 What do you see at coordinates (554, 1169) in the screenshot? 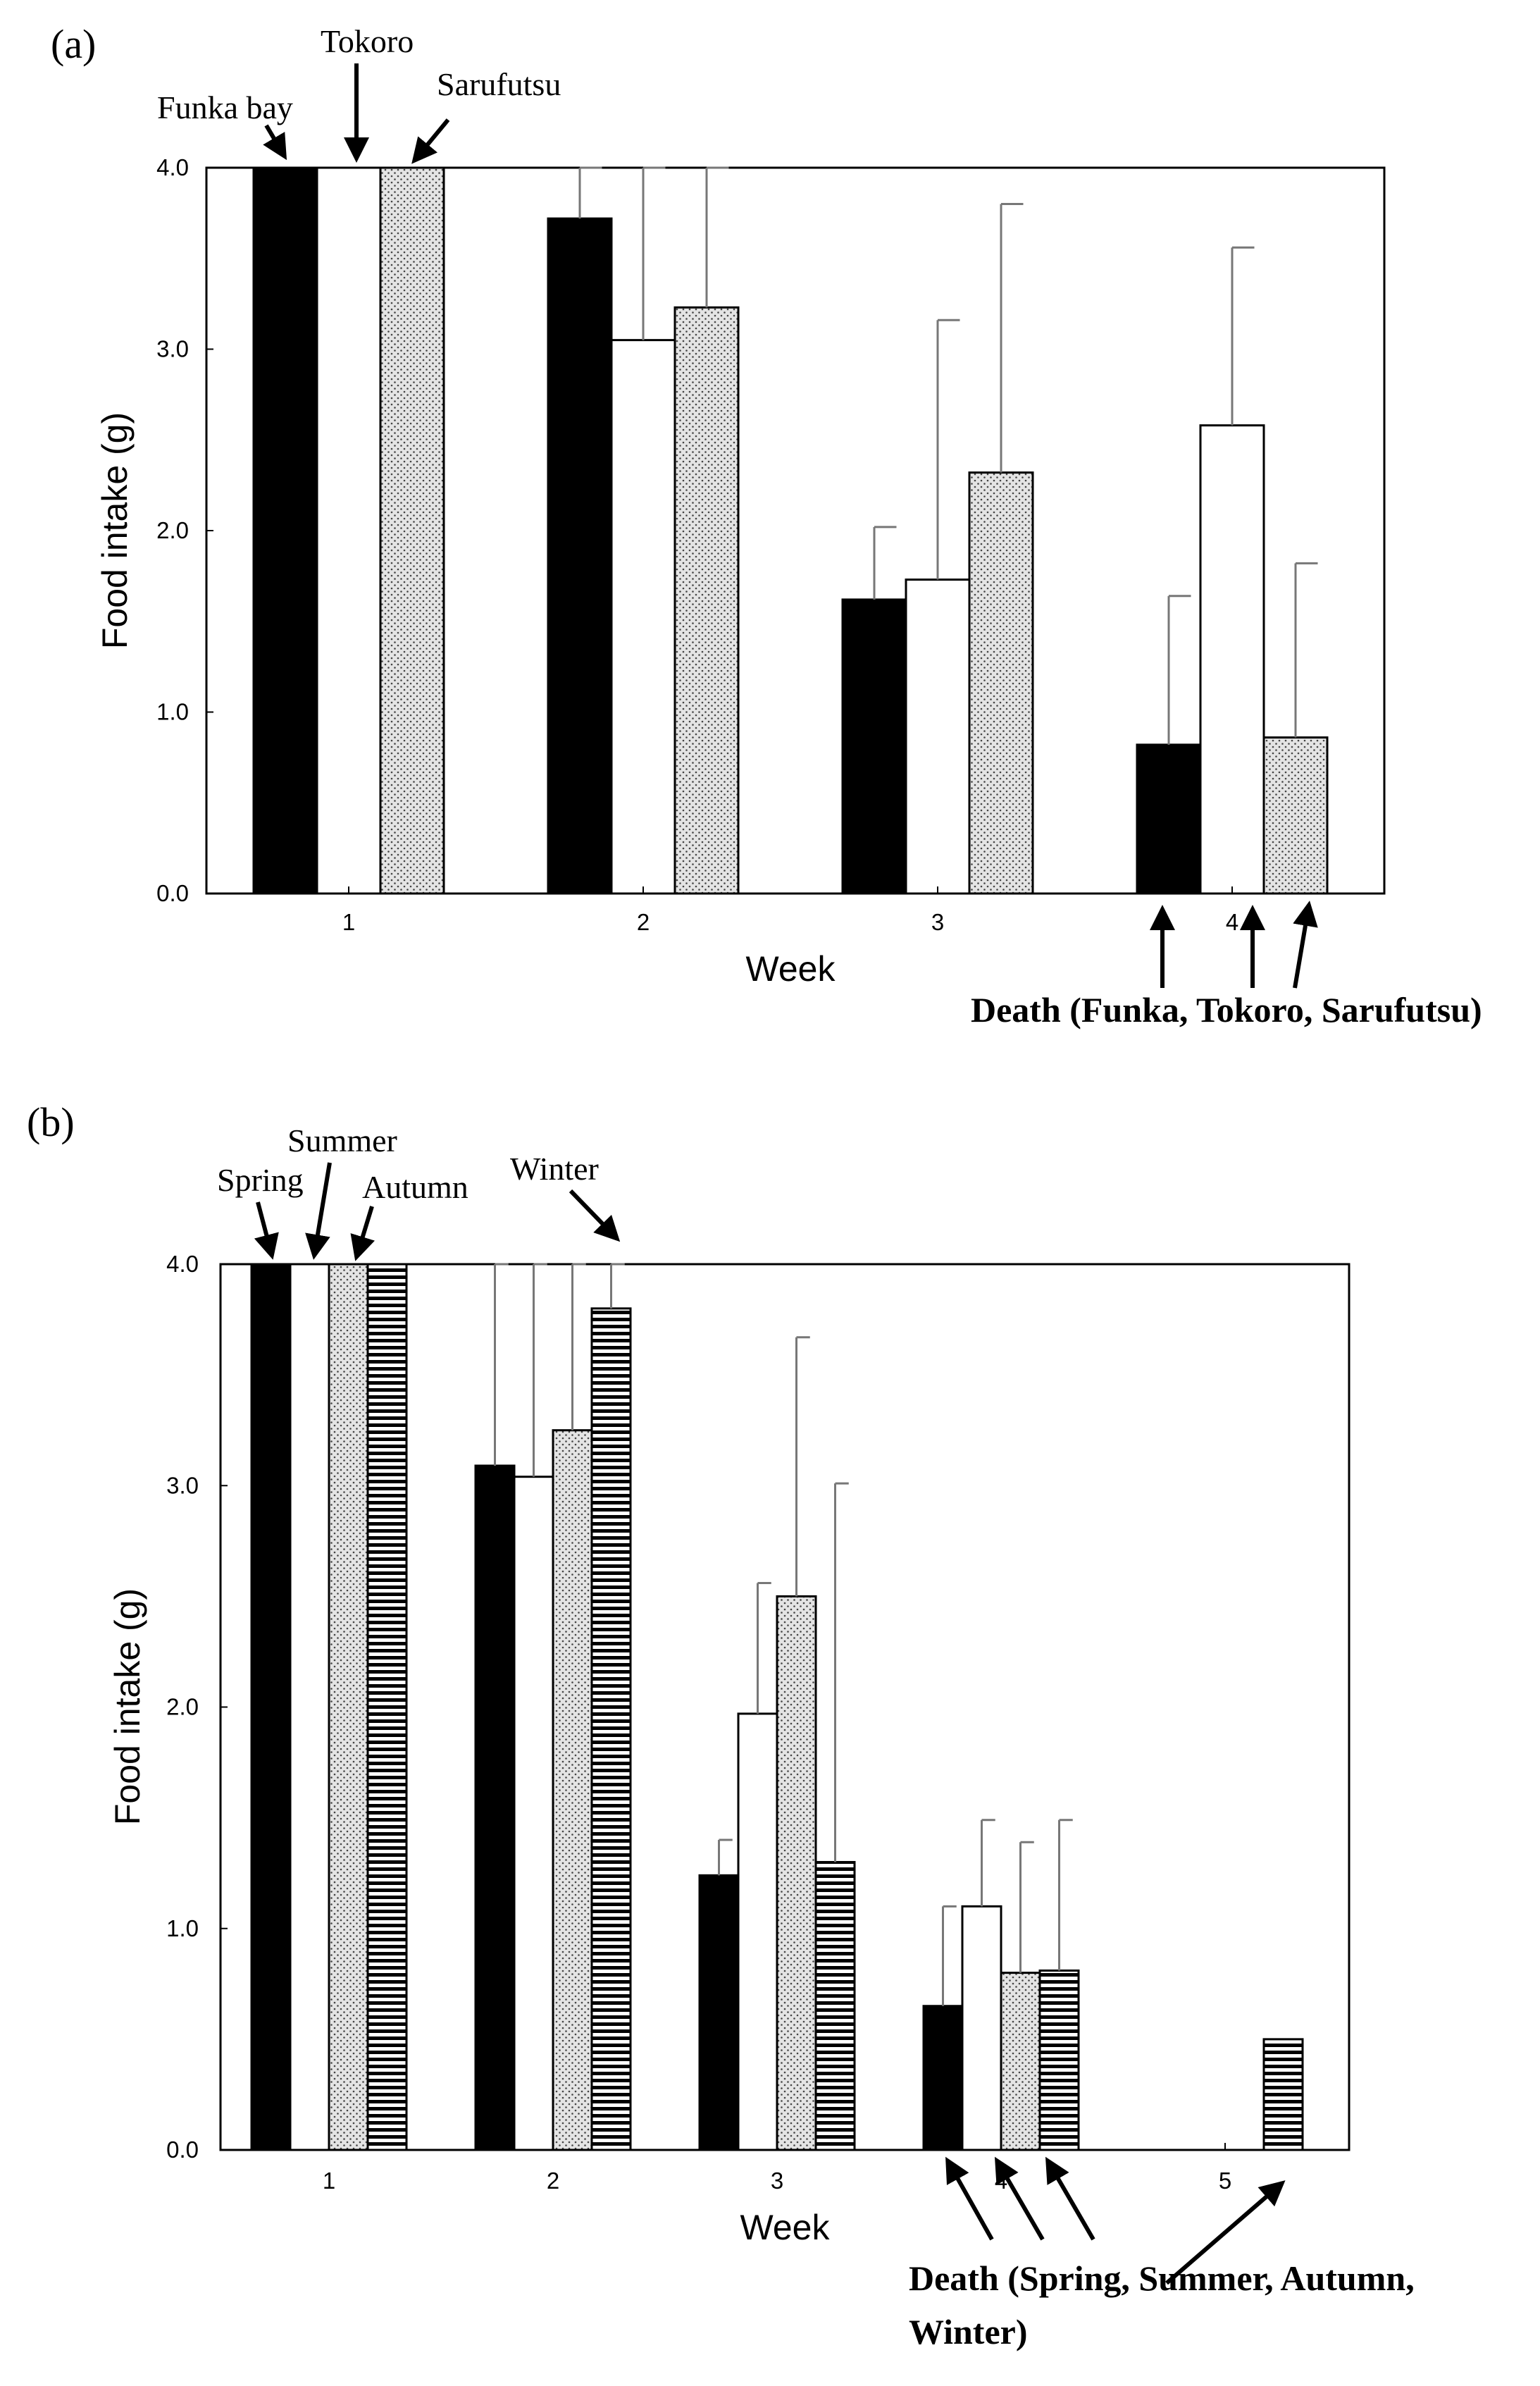
I see `annotation-winter: Winter` at bounding box center [554, 1169].